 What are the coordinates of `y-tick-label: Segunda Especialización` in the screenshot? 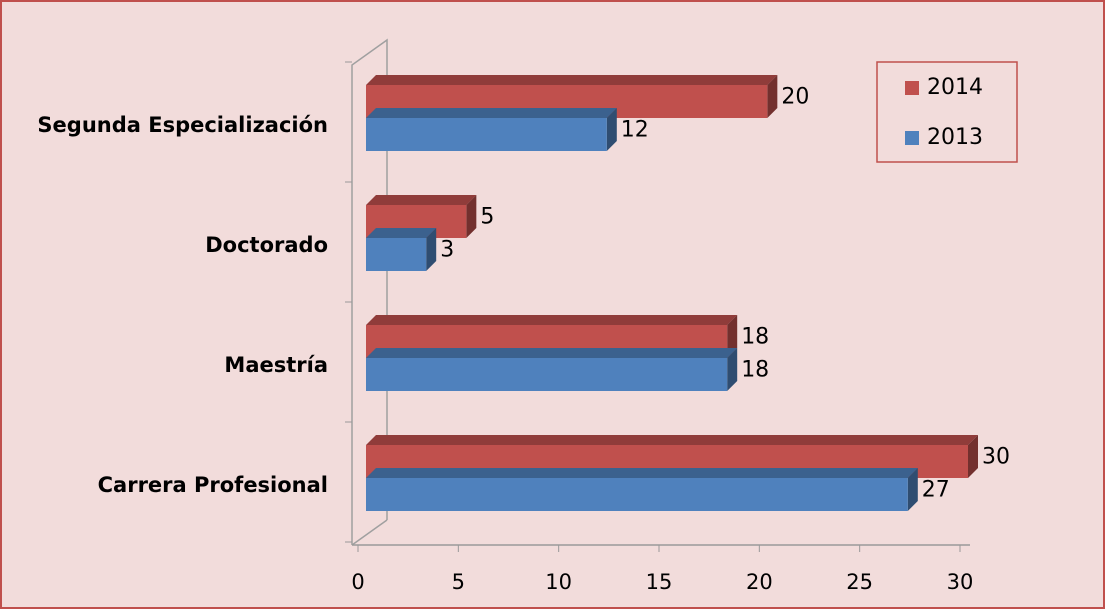 It's located at (182, 125).